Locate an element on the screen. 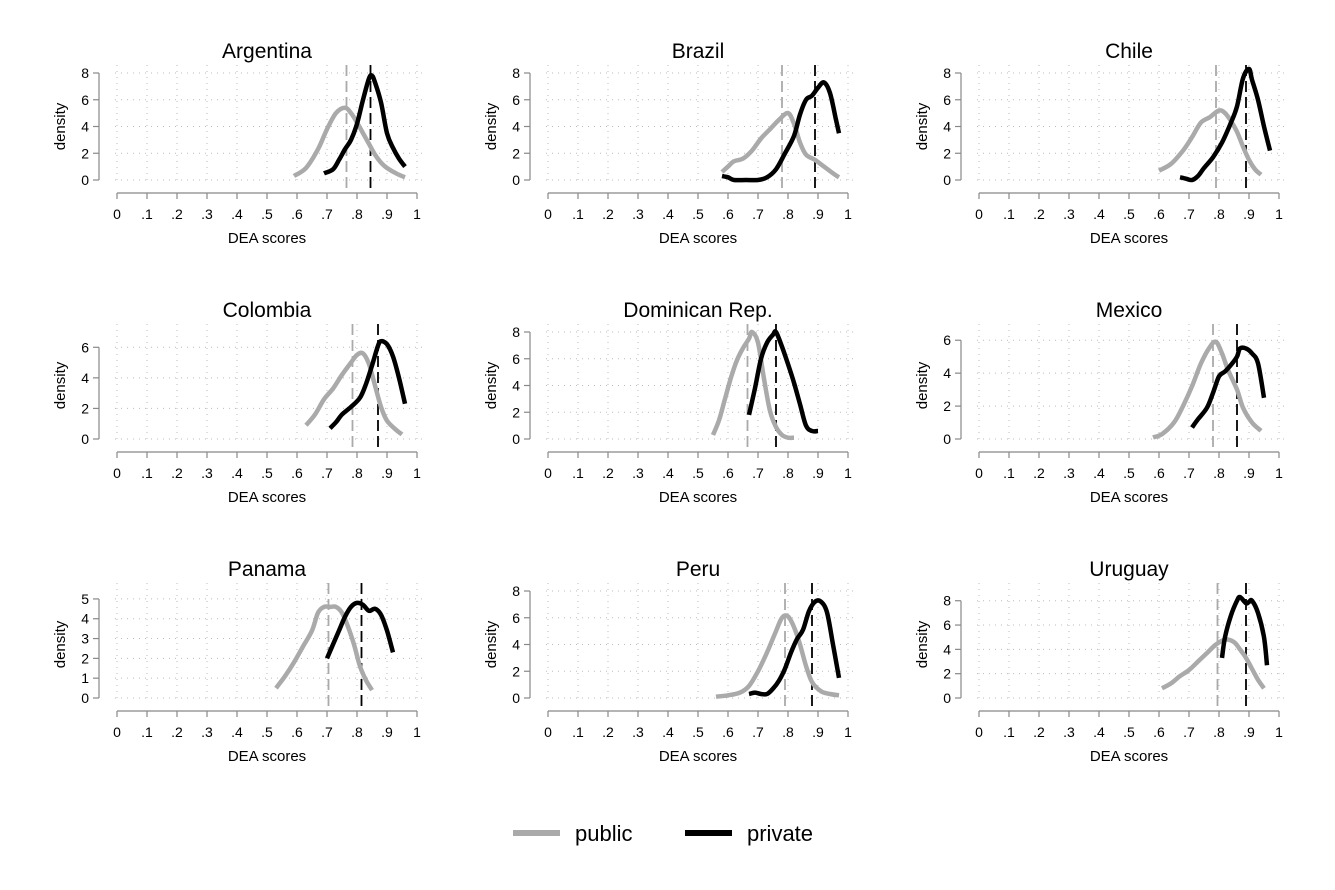 This screenshot has height=890, width=1335. panel-title: Peru is located at coordinates (698, 569).